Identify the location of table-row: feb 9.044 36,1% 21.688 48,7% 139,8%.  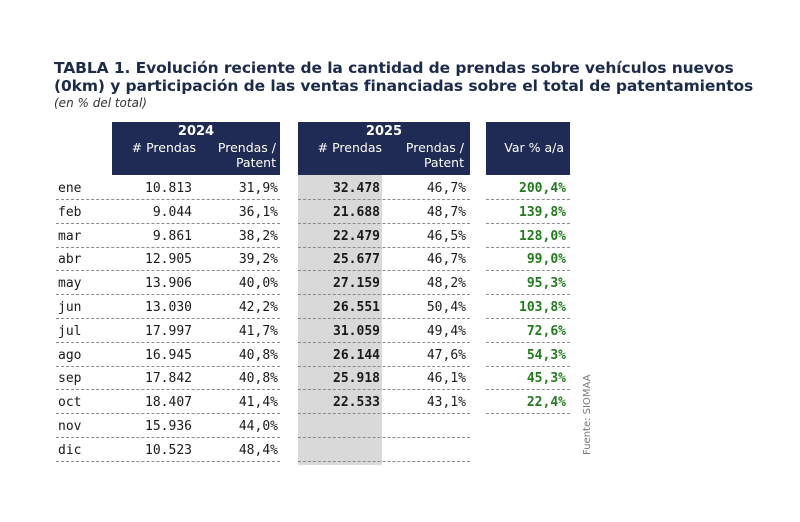
(400, 212).